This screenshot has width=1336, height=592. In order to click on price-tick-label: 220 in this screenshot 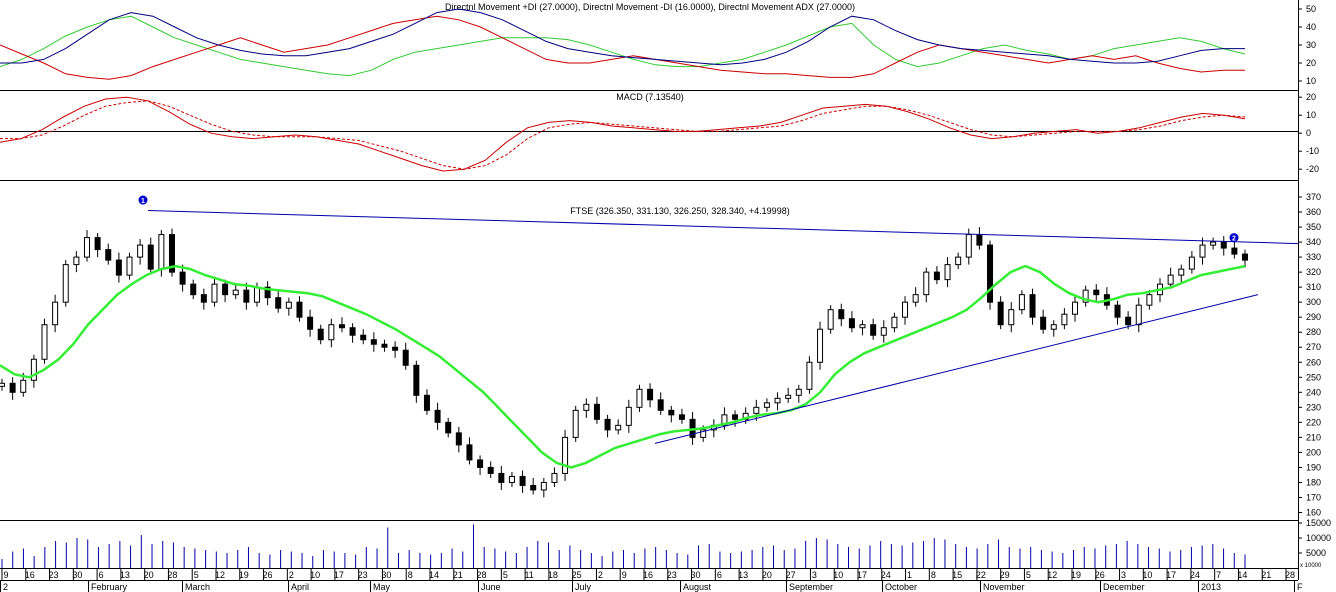, I will do `click(1313, 422)`.